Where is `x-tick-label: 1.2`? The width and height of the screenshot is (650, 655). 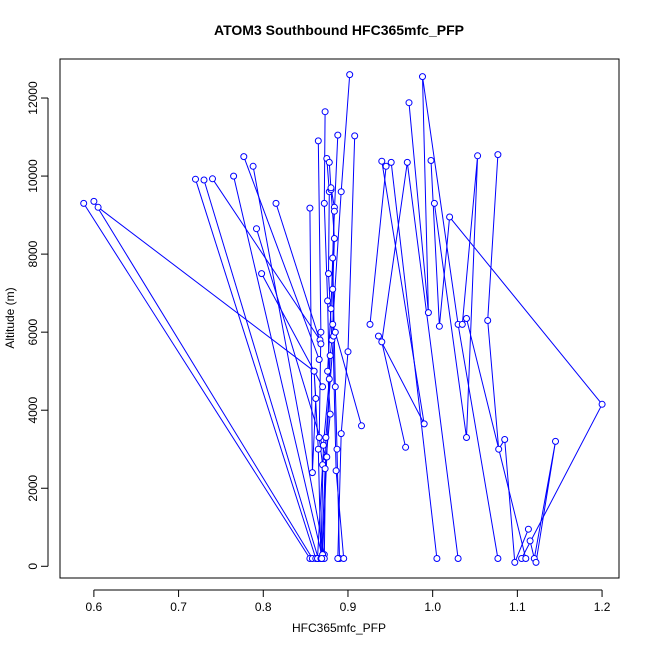 x-tick-label: 1.2 is located at coordinates (602, 607).